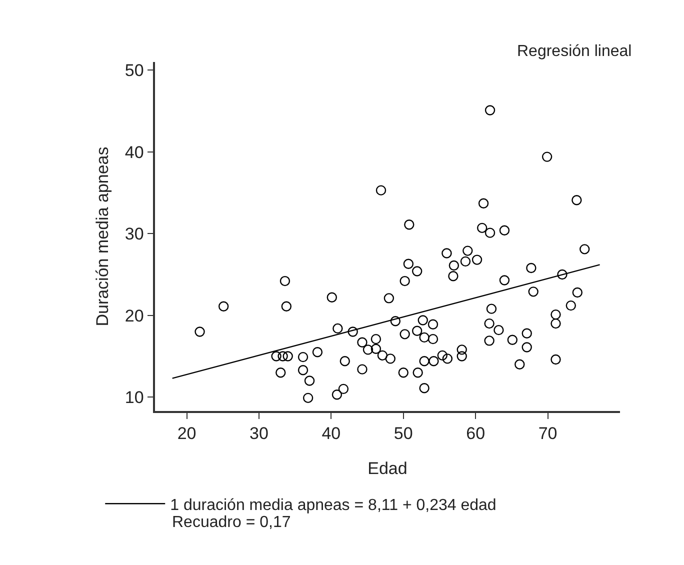 The image size is (684, 565). What do you see at coordinates (186, 434) in the screenshot?
I see `x-tick-label: 20` at bounding box center [186, 434].